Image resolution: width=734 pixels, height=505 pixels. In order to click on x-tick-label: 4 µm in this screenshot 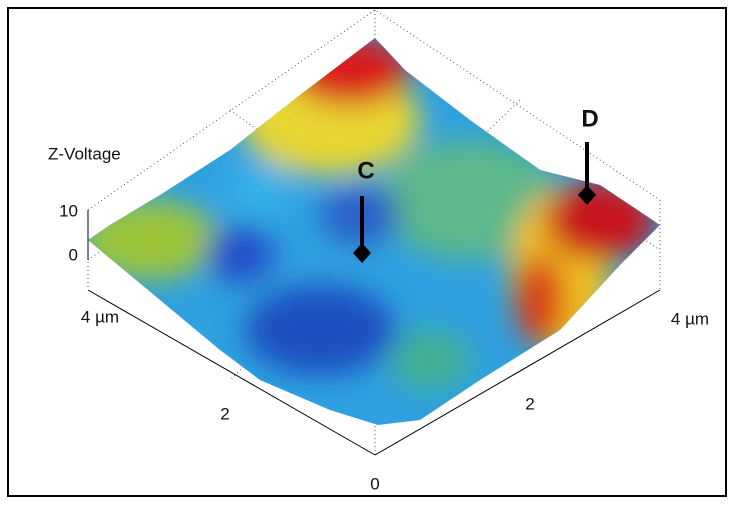, I will do `click(100, 316)`.